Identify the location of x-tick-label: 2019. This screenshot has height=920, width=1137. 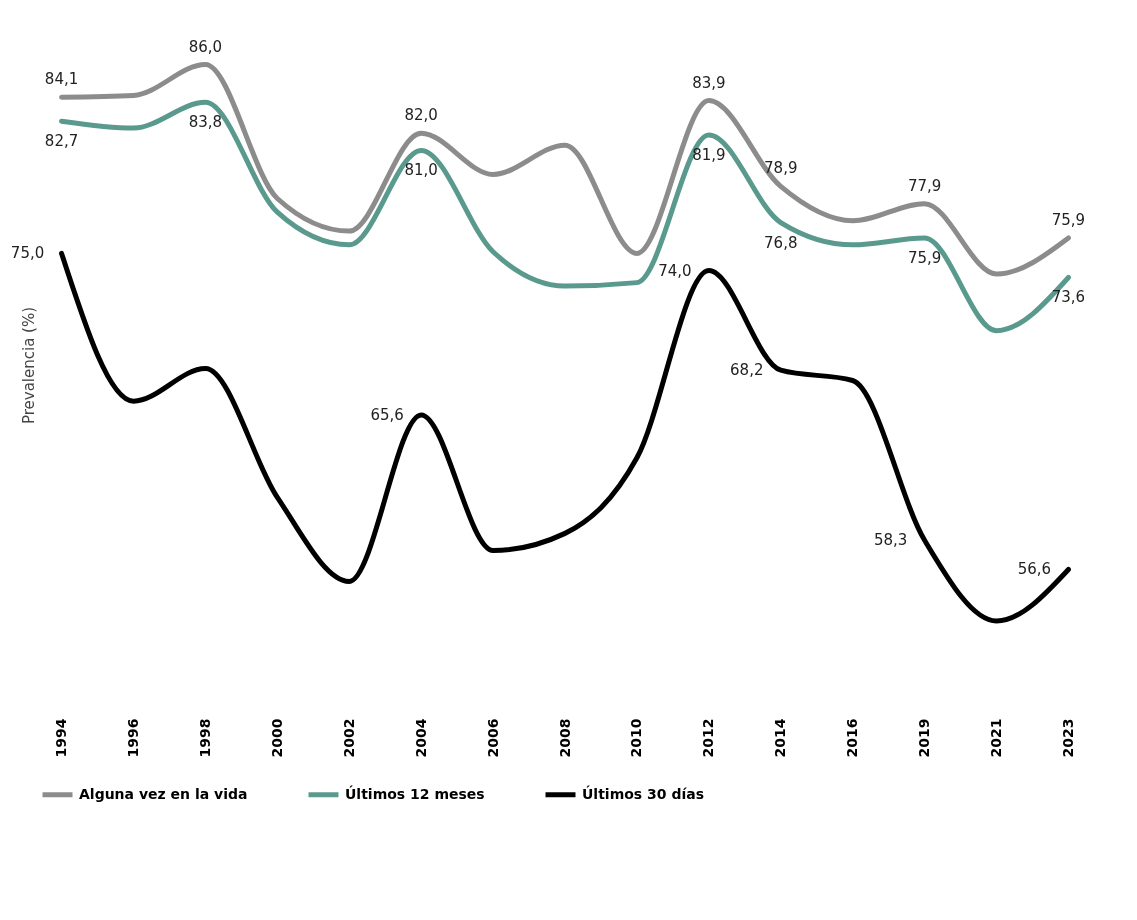
(924, 738).